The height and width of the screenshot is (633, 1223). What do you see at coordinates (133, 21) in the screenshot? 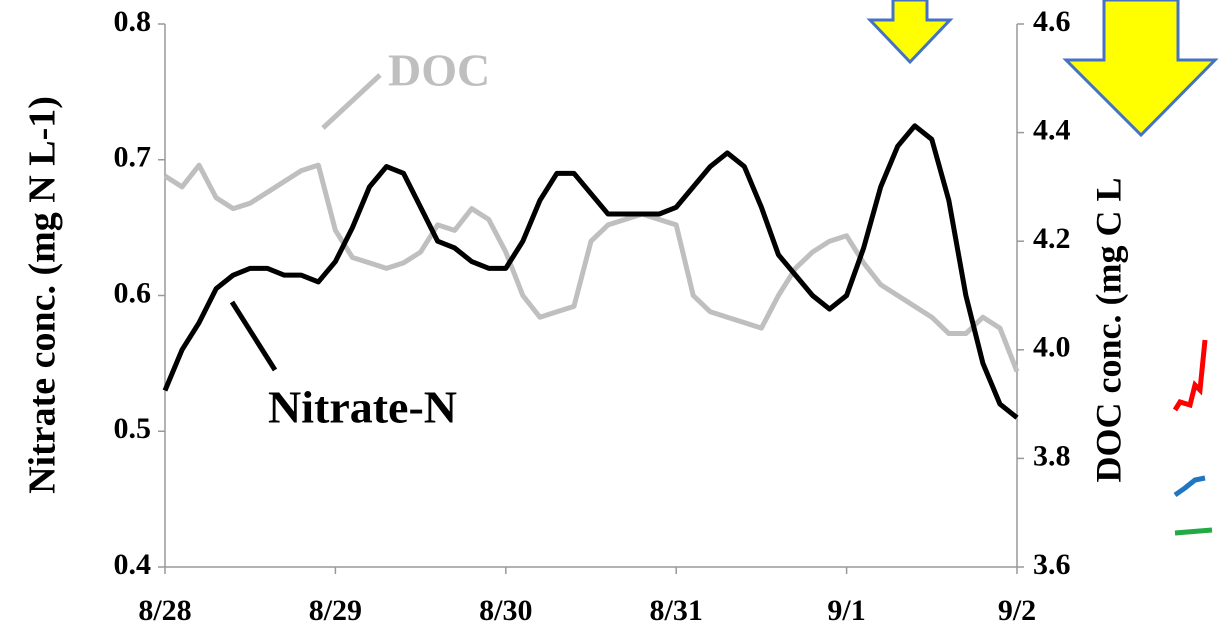
I see `y-tick-label: 0.8` at bounding box center [133, 21].